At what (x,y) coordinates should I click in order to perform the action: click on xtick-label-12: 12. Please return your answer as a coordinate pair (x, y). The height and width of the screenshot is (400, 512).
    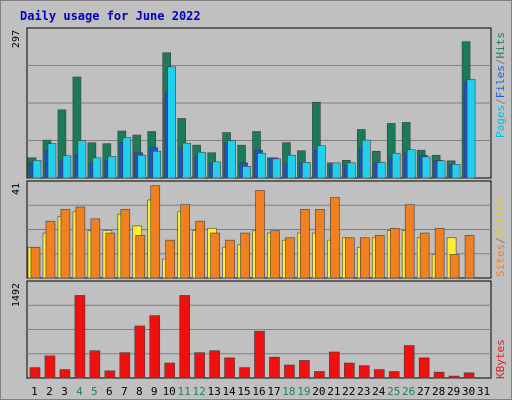
    Looking at the image, I should click on (199, 391).